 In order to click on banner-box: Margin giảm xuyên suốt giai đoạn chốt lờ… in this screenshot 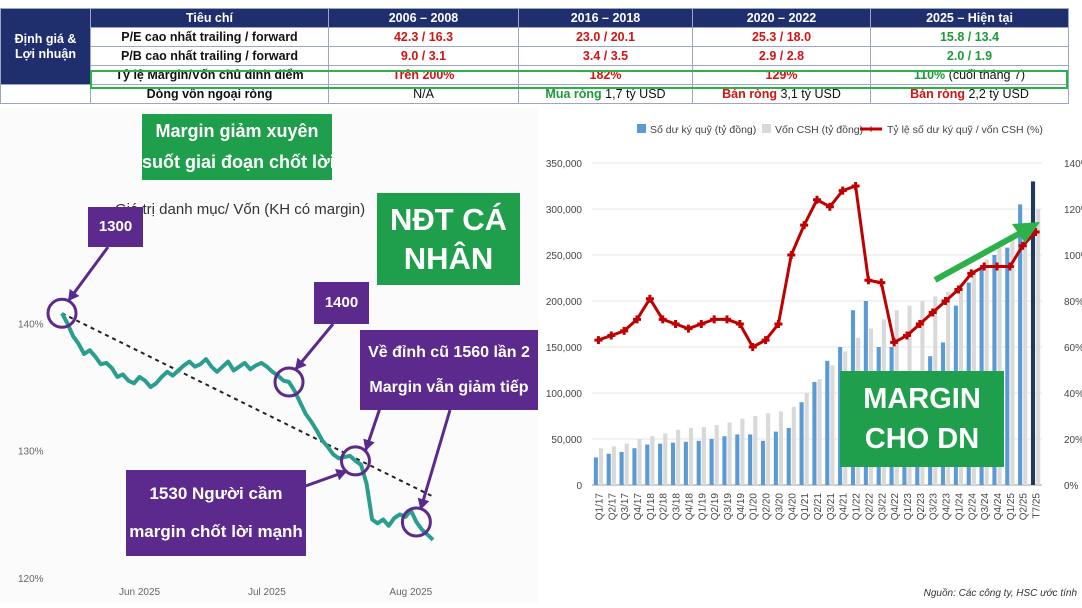, I will do `click(238, 147)`.